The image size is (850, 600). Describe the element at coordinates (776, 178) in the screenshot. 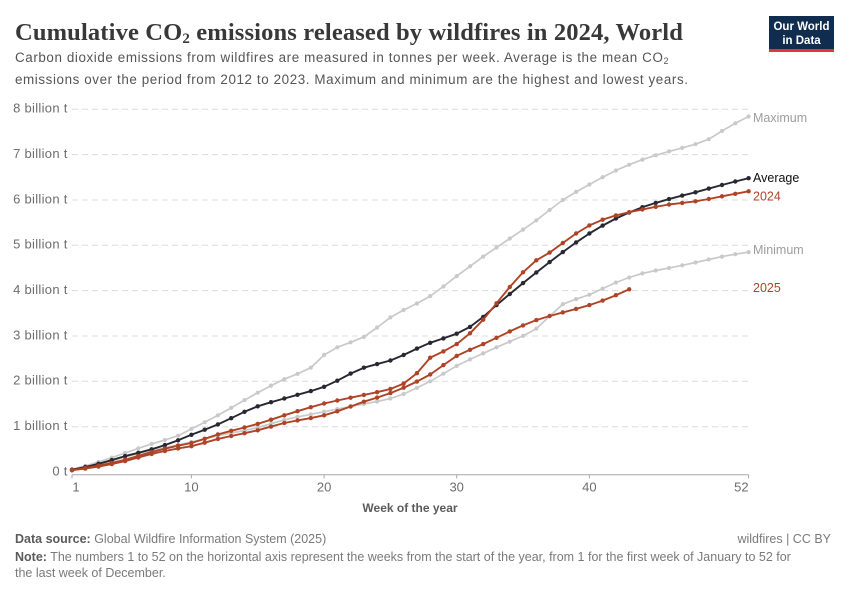

I see `svg-text: Average` at that location.